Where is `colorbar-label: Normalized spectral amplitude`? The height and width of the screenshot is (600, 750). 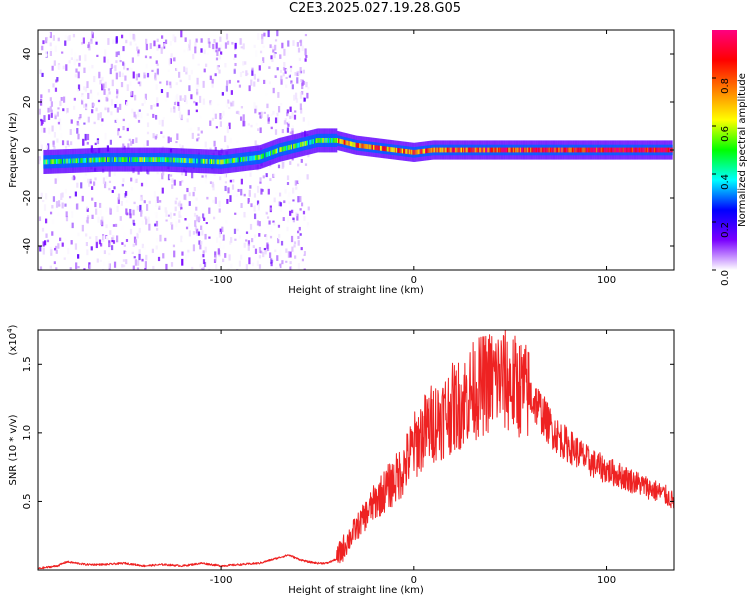
colorbar-label: Normalized spectral amplitude is located at coordinates (742, 150).